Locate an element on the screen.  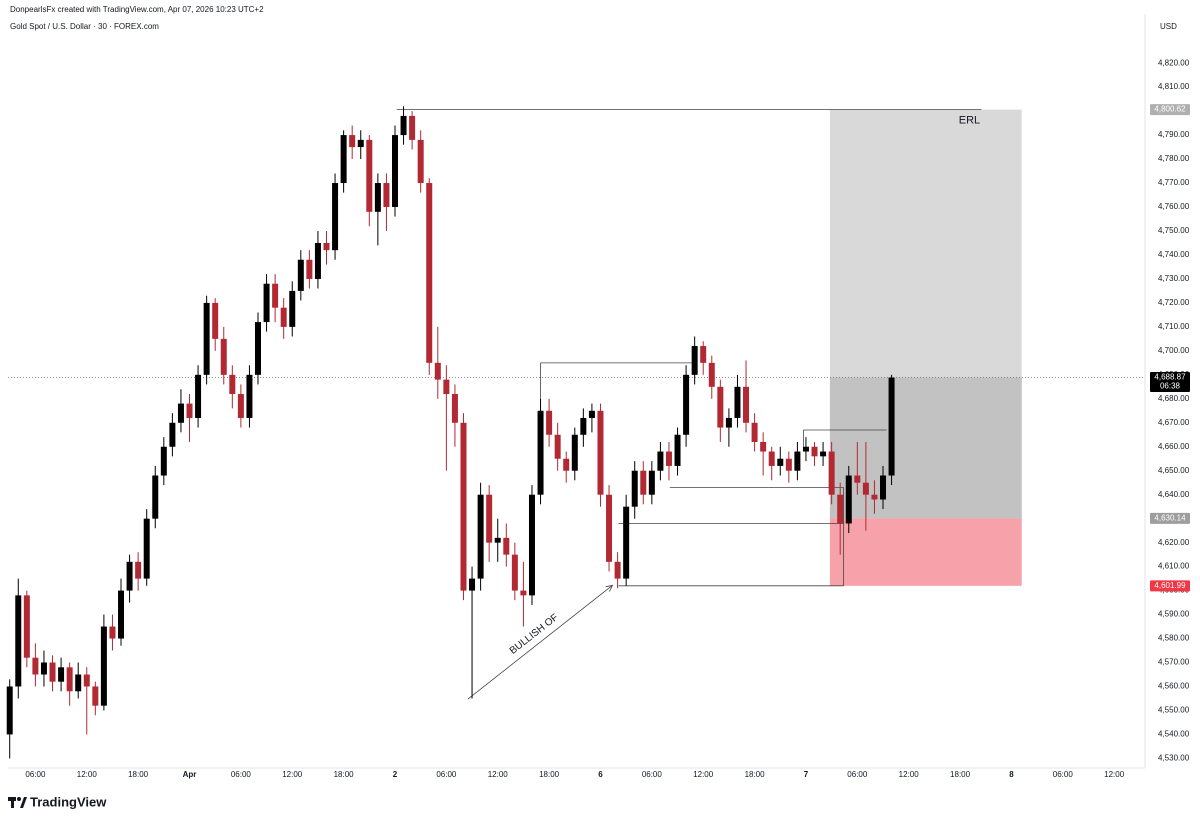
y-tick-label: 4,540.00 is located at coordinates (1174, 734).